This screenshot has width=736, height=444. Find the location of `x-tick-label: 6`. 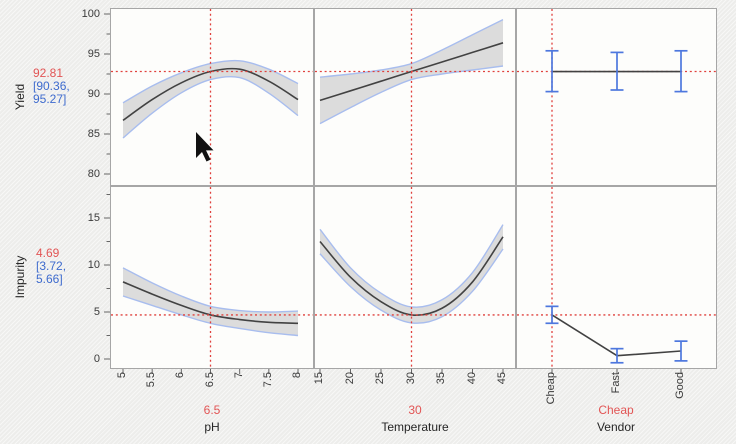

x-tick-label: 6 is located at coordinates (180, 375).